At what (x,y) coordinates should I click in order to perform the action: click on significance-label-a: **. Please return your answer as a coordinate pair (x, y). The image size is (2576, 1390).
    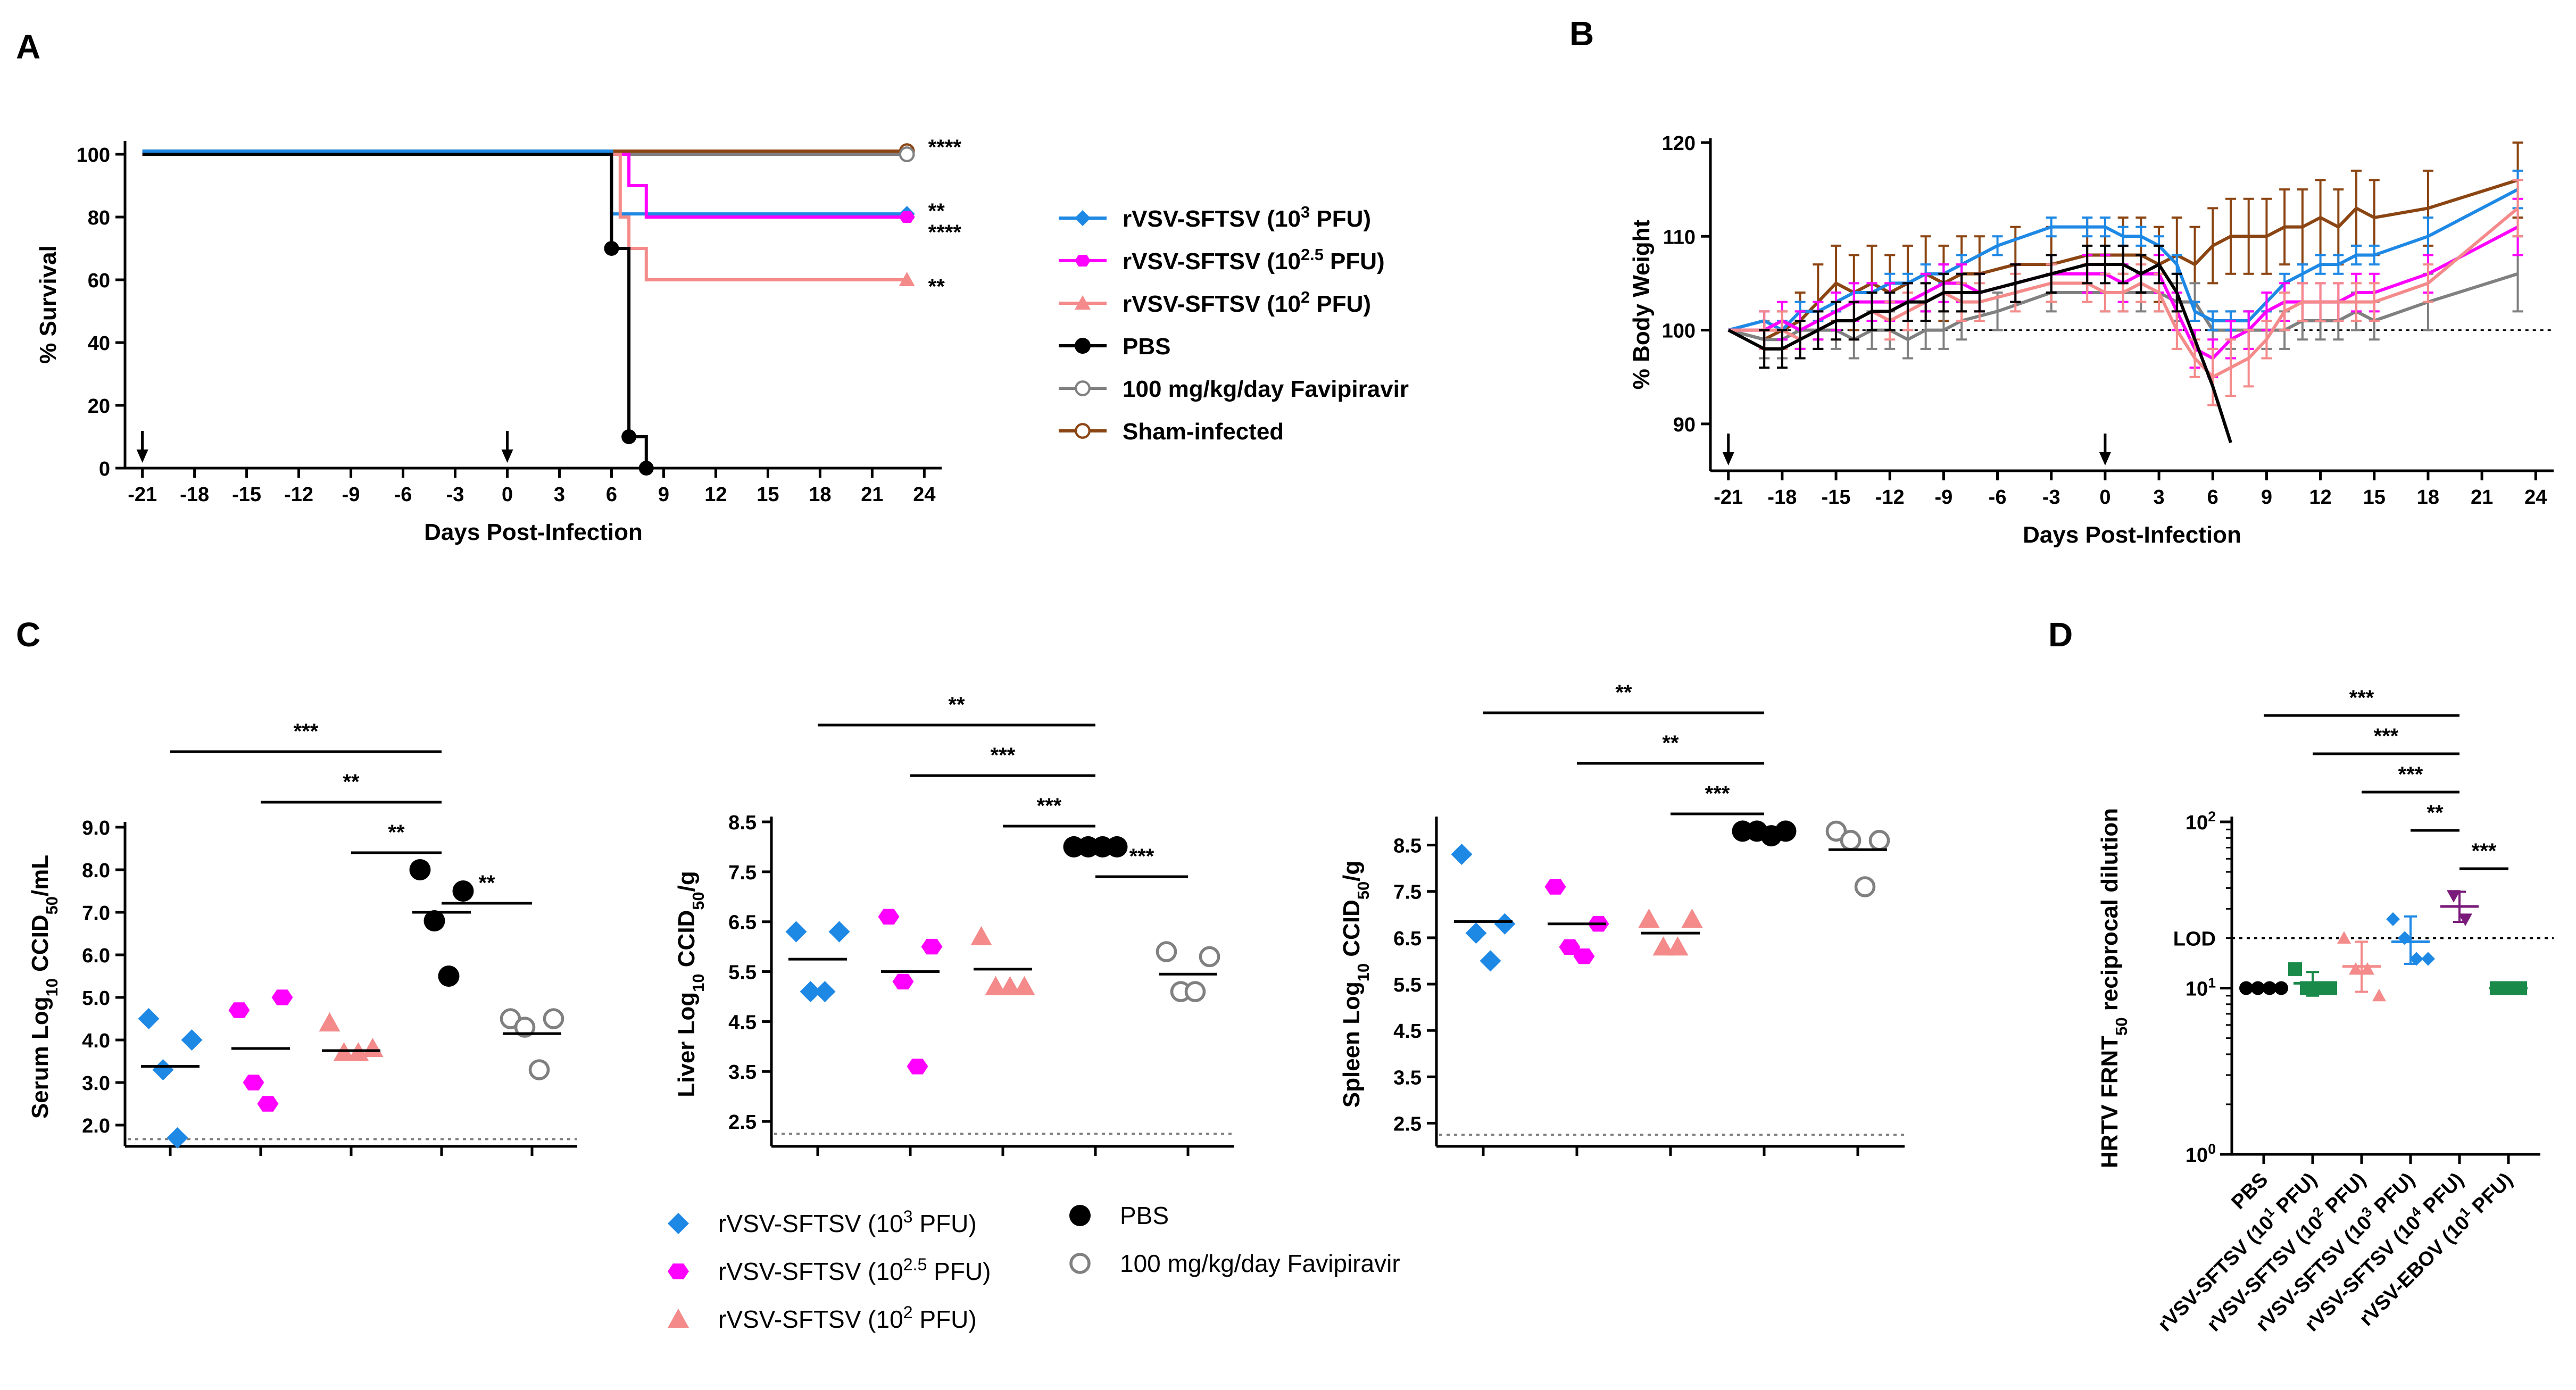
    Looking at the image, I should click on (936, 286).